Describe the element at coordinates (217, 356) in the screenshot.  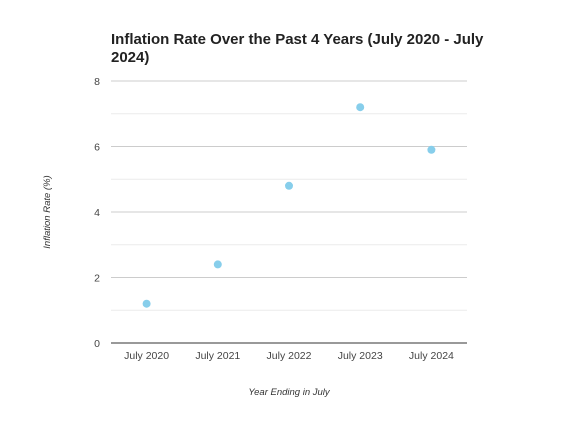
I see `x-tick-label: July 2021` at that location.